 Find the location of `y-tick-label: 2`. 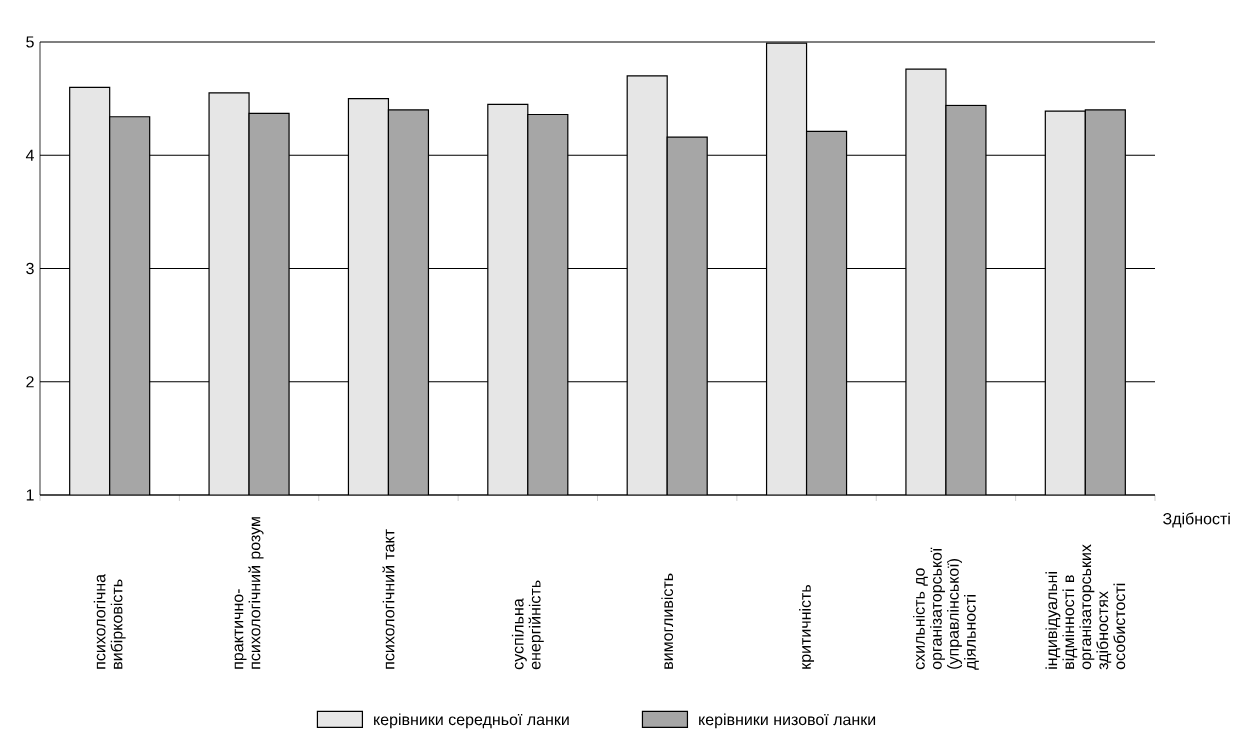

y-tick-label: 2 is located at coordinates (30, 382).